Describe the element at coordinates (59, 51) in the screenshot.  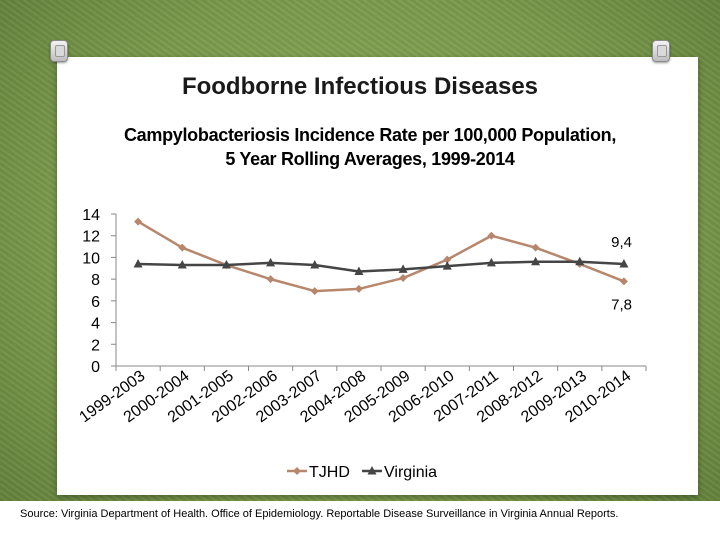
I see `pushpin-icon-left` at that location.